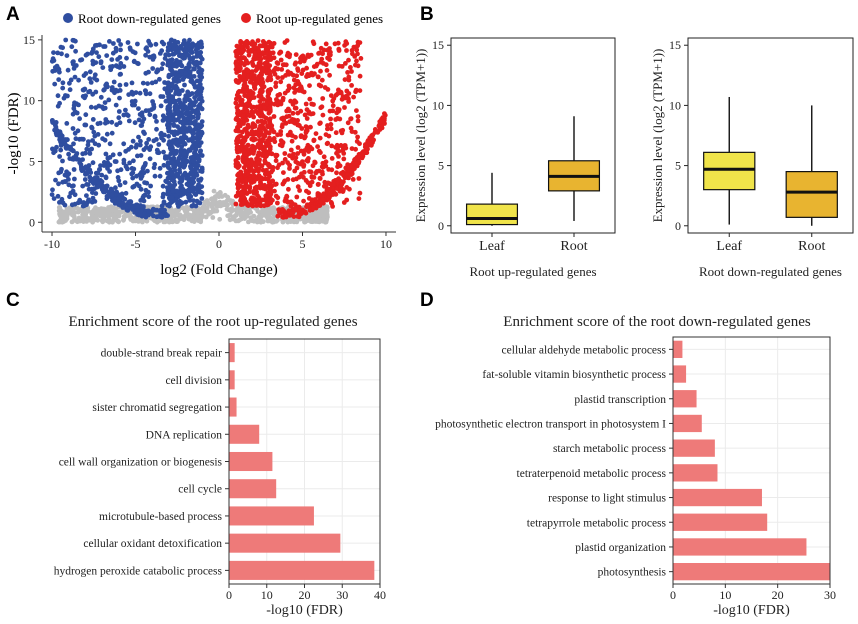 The image size is (858, 624). I want to click on legend-up-marker, so click(246, 18).